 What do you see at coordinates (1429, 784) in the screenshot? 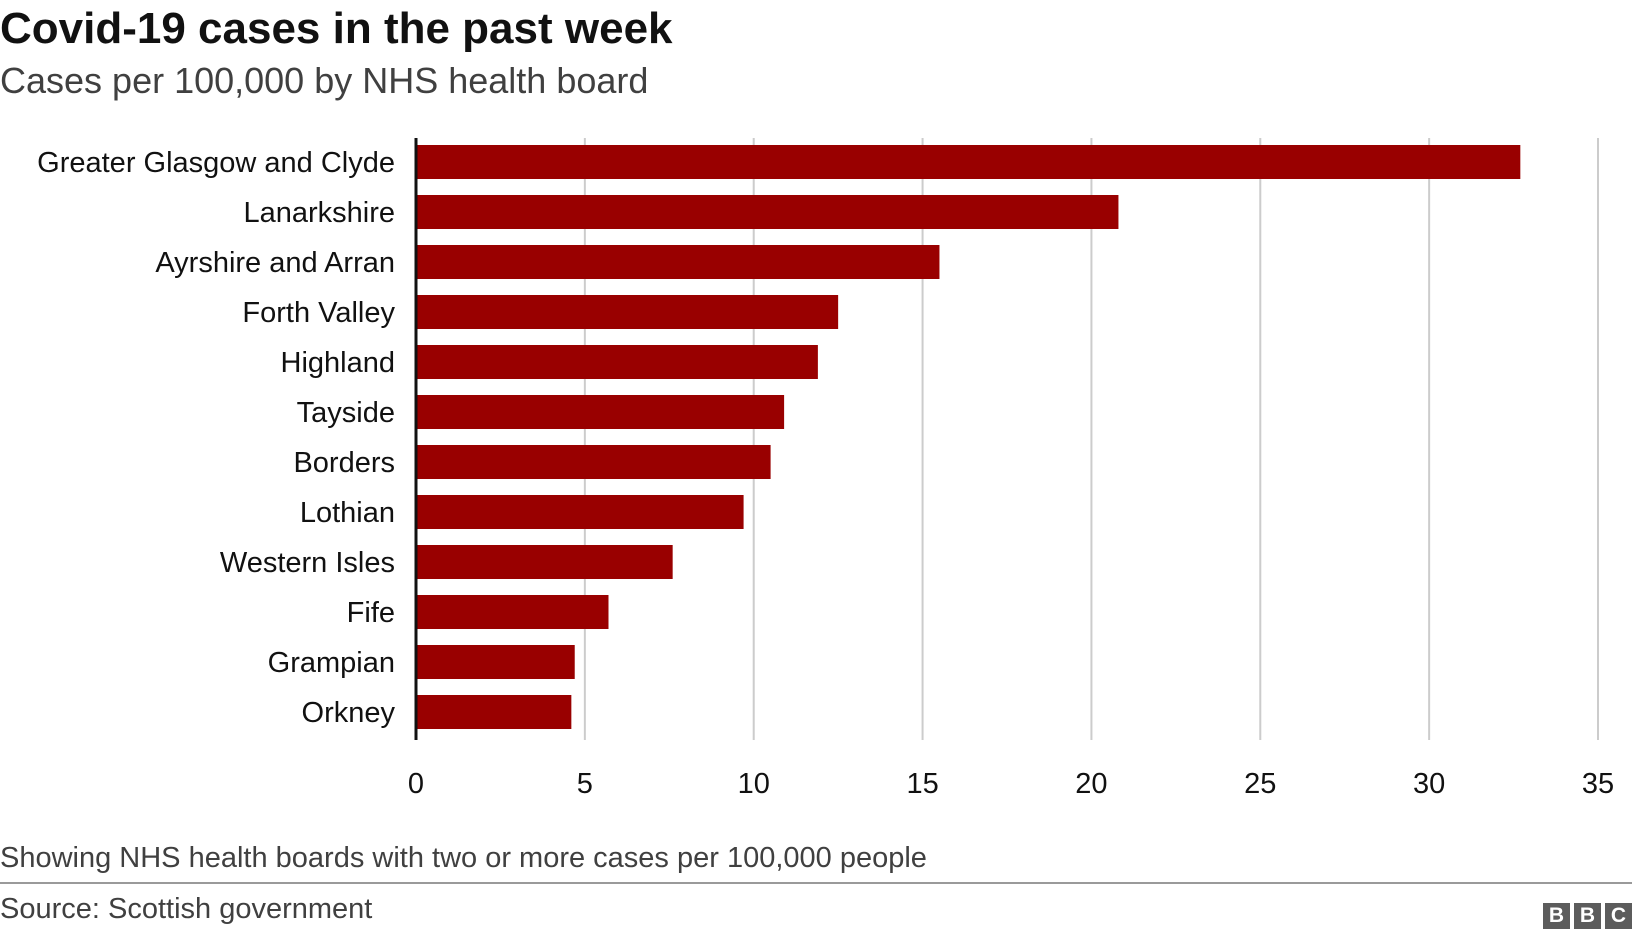
I see `x-tick-label: 30` at bounding box center [1429, 784].